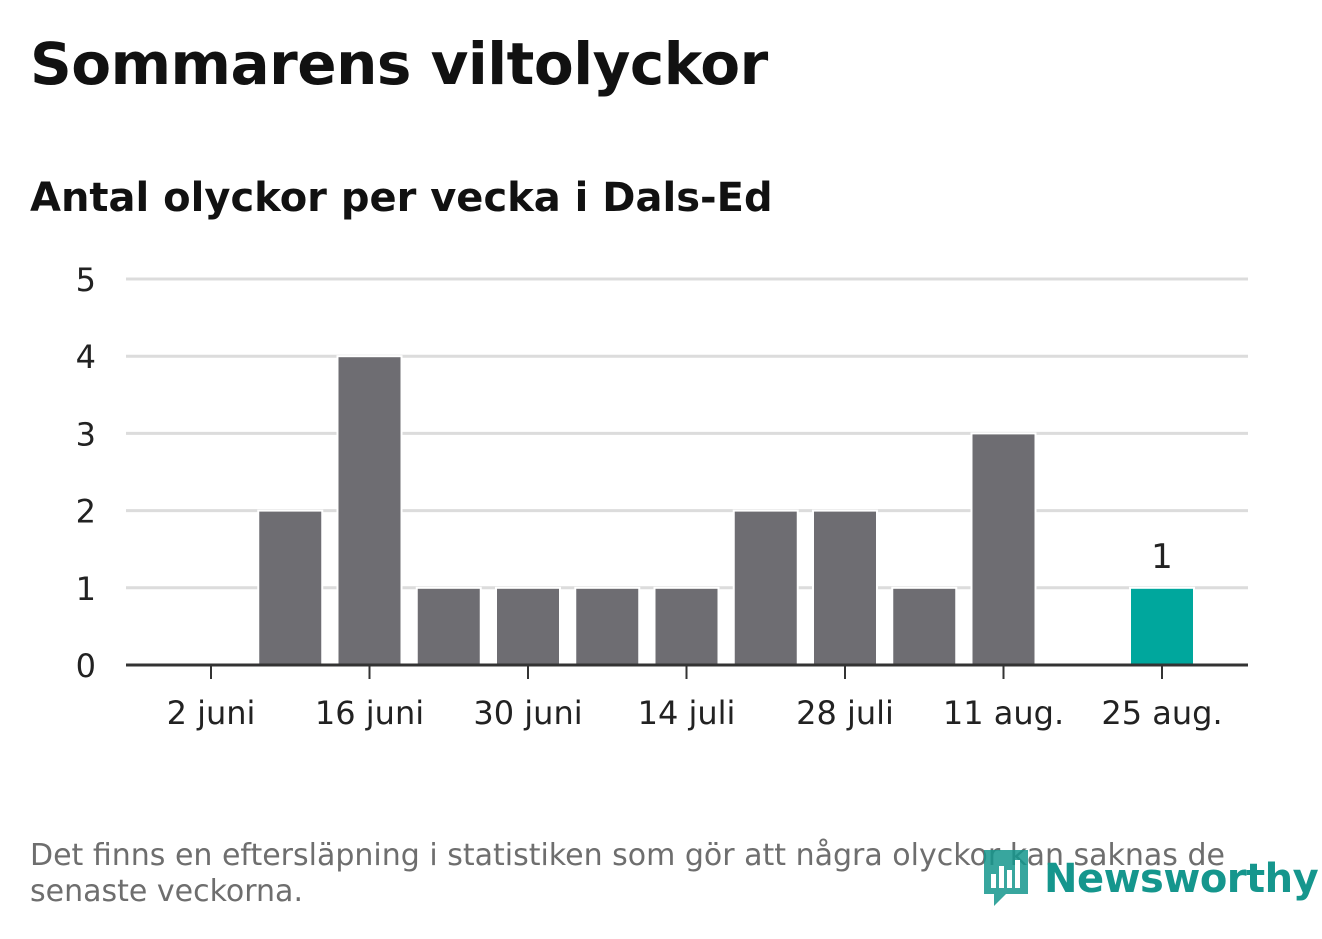 This screenshot has height=939, width=1322. Describe the element at coordinates (86, 434) in the screenshot. I see `y-tick-label: 3` at that location.